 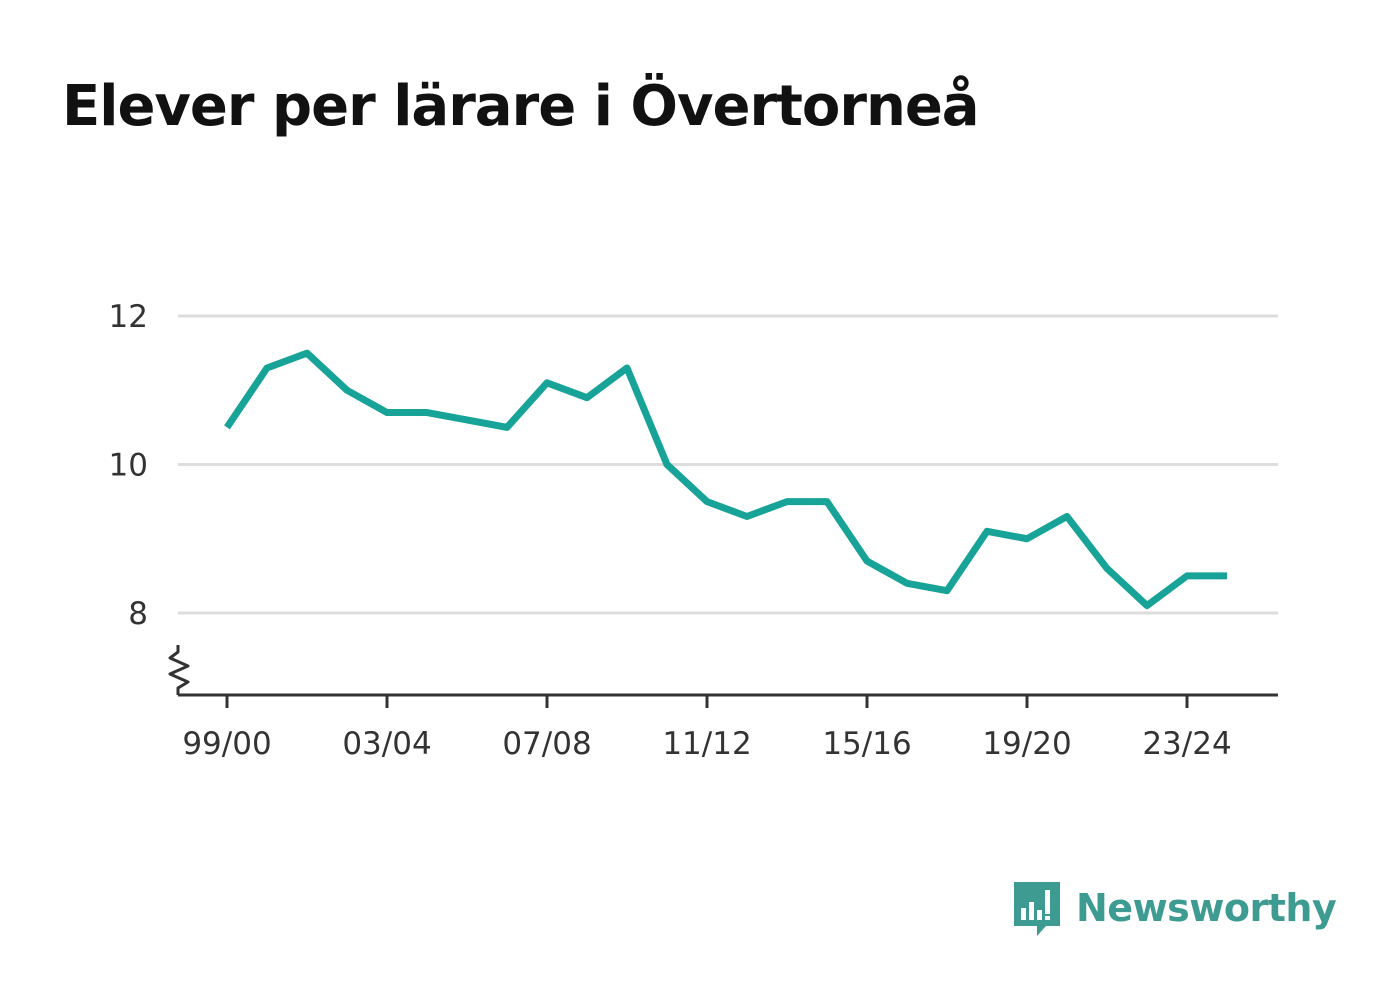 I want to click on brand-name: Newsworthy, so click(x=1206, y=908).